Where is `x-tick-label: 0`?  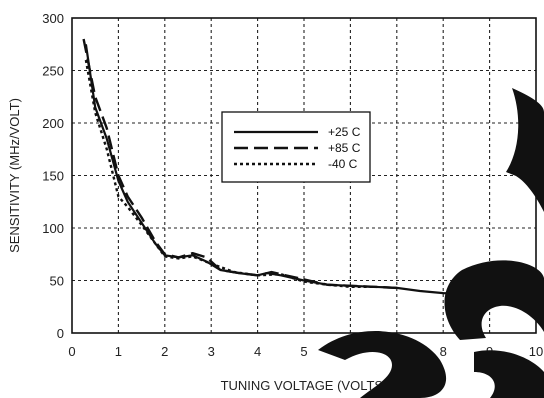
x-tick-label: 0 is located at coordinates (71, 351).